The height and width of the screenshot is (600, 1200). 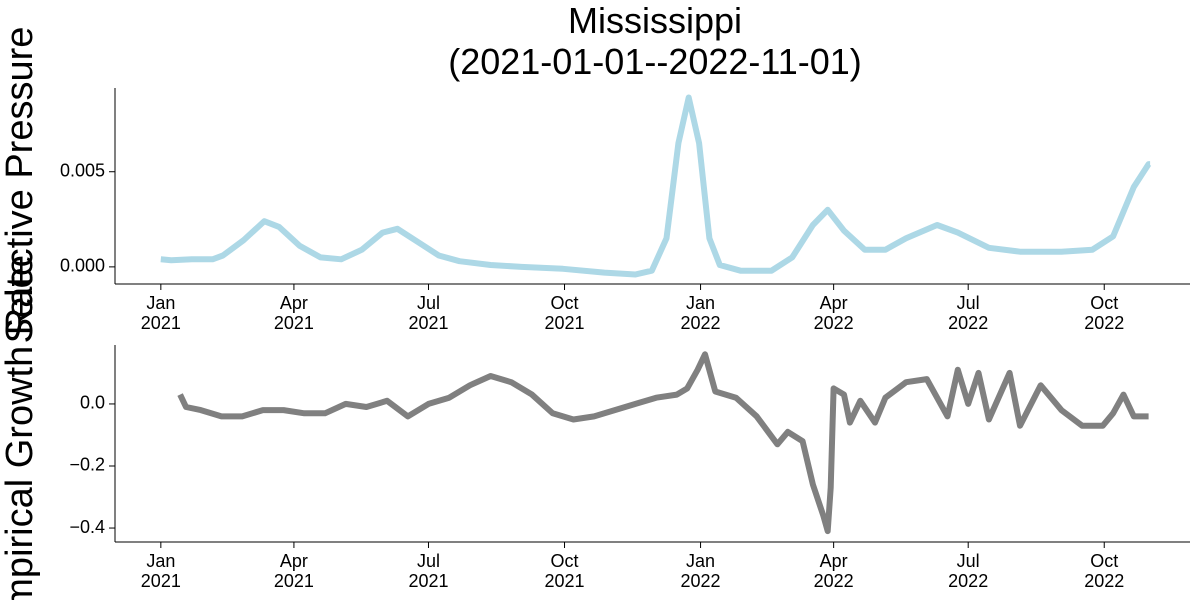 What do you see at coordinates (92, 403) in the screenshot?
I see `y-tick-label: 0.0` at bounding box center [92, 403].